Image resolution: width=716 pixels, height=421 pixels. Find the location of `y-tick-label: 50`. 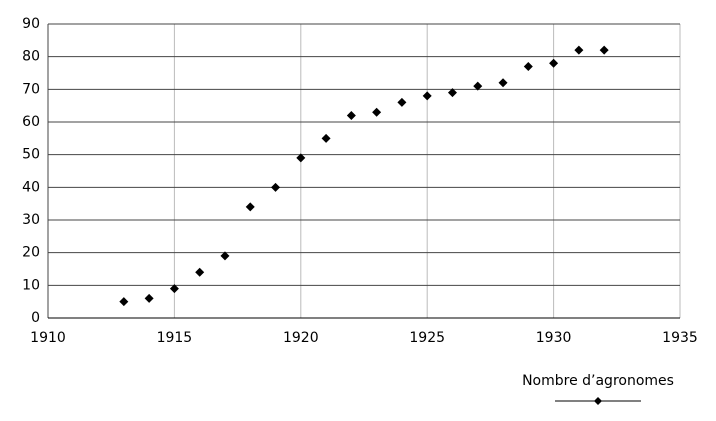

y-tick-label: 50 is located at coordinates (31, 155).